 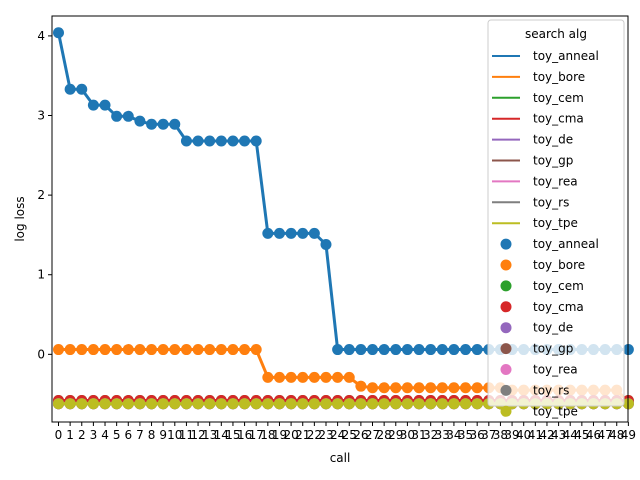 What do you see at coordinates (535, 435) in the screenshot?
I see `x-tick-label: 41` at bounding box center [535, 435].